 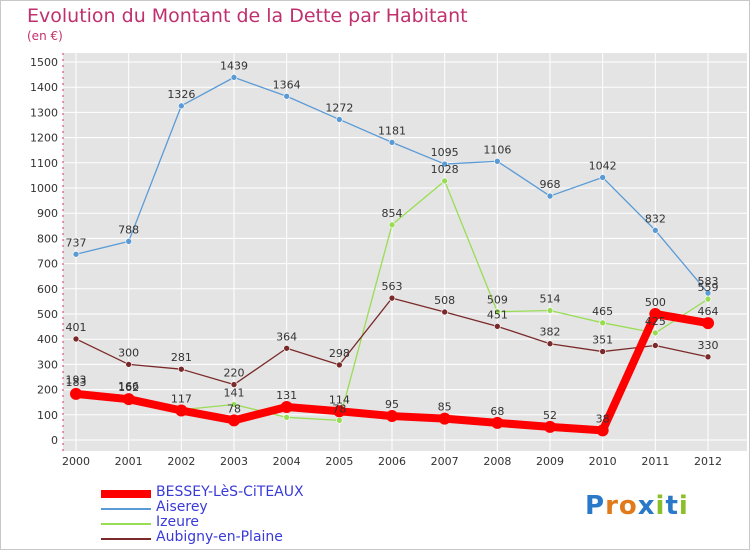 What do you see at coordinates (708, 281) in the screenshot?
I see `data-label: 583` at bounding box center [708, 281].